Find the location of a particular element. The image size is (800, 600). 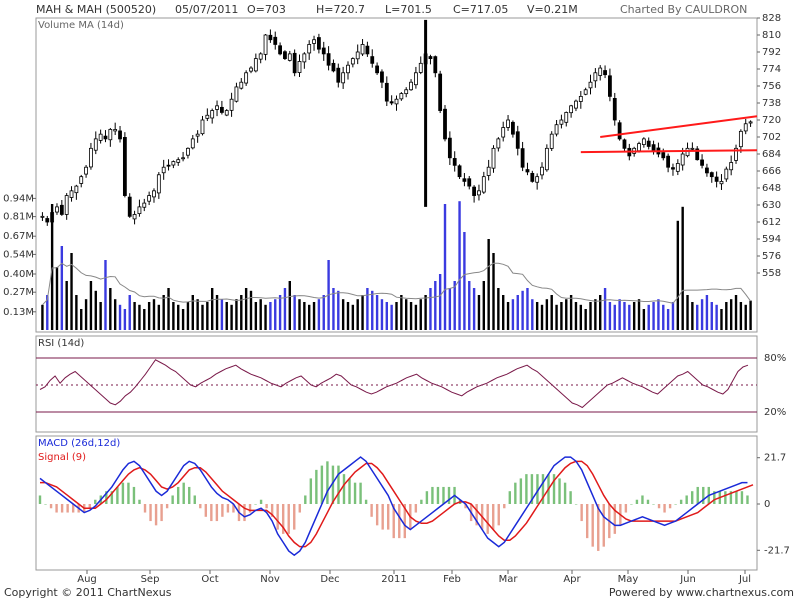

low-label: L=701.5 is located at coordinates (408, 9).